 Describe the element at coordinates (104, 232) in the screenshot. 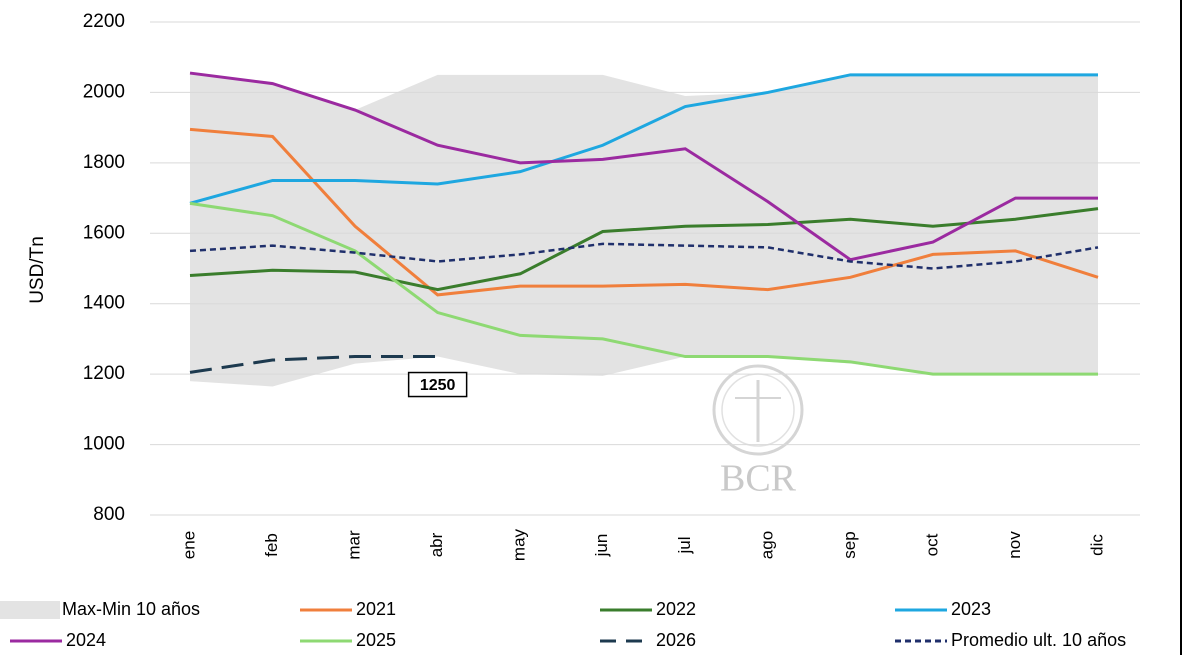

I see `y-tick-label: 1600` at that location.